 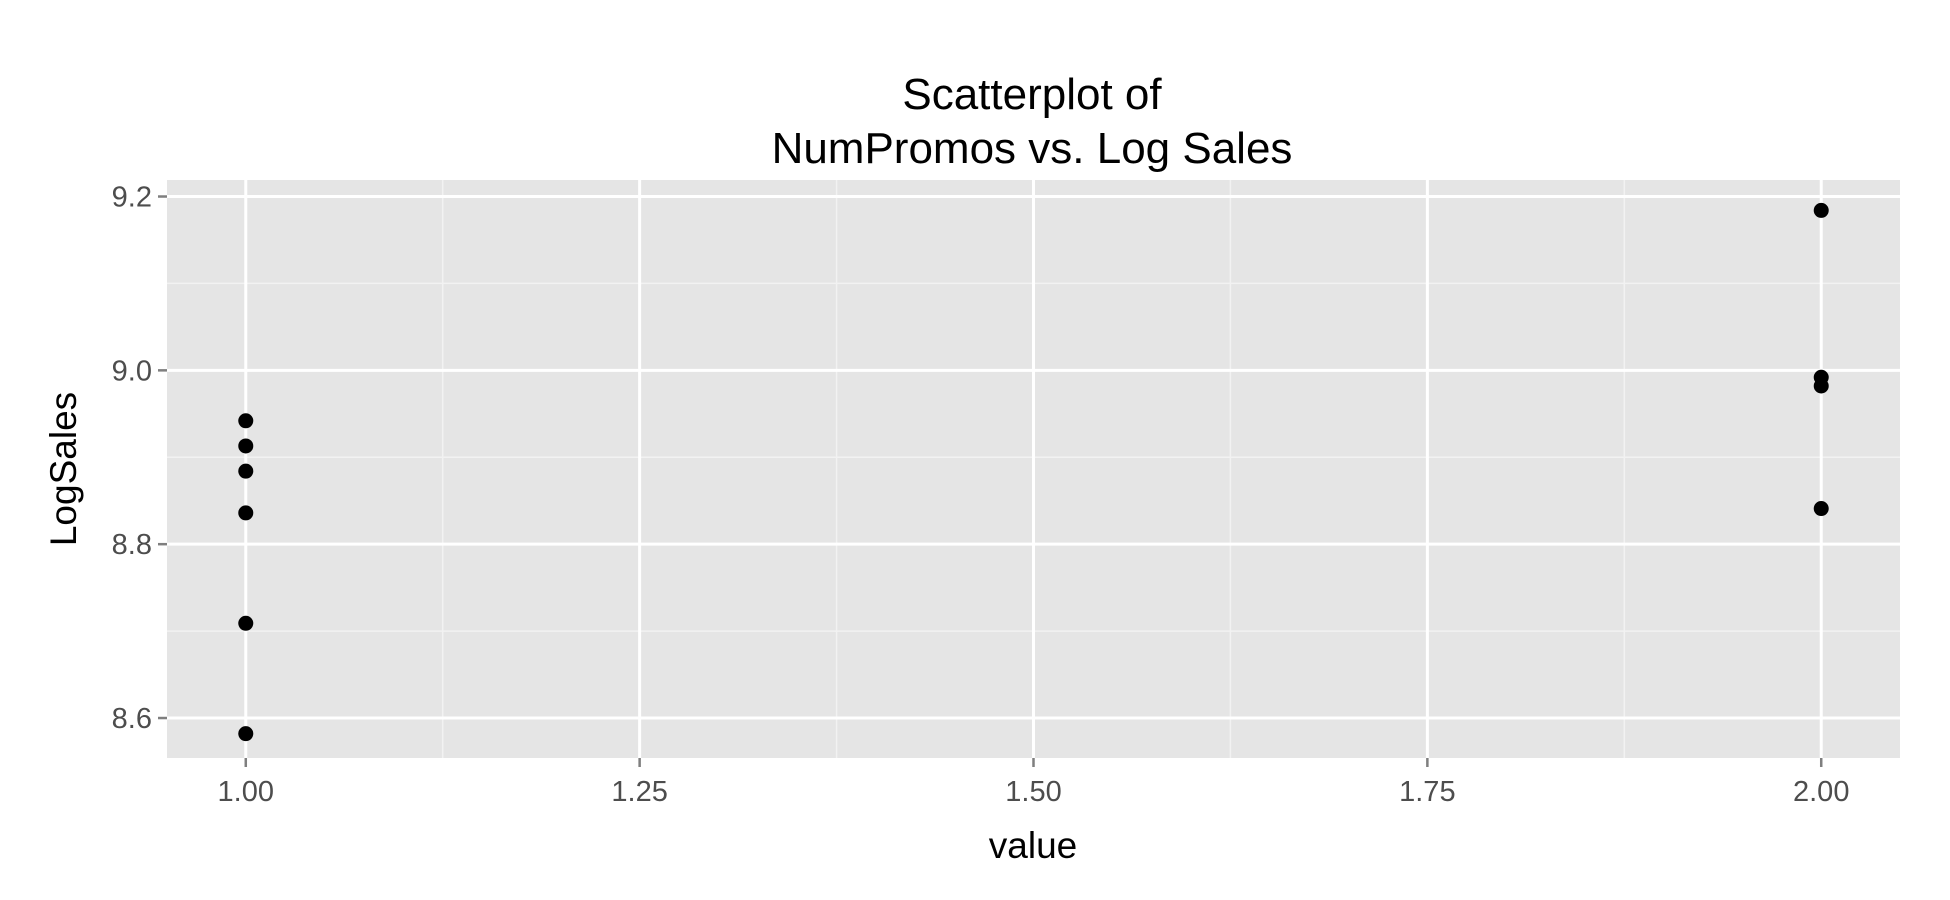 What do you see at coordinates (63, 469) in the screenshot?
I see `y-axis-title: LogSales` at bounding box center [63, 469].